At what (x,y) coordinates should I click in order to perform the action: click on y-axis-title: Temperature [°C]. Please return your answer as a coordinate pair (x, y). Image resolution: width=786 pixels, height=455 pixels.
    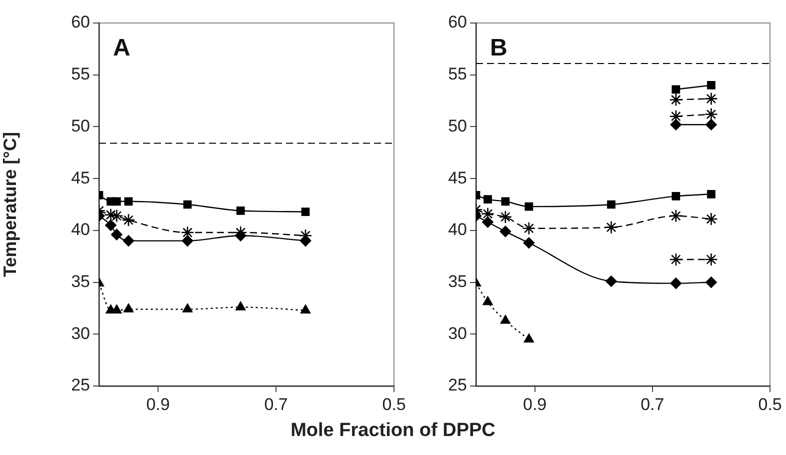
    Looking at the image, I should click on (10, 204).